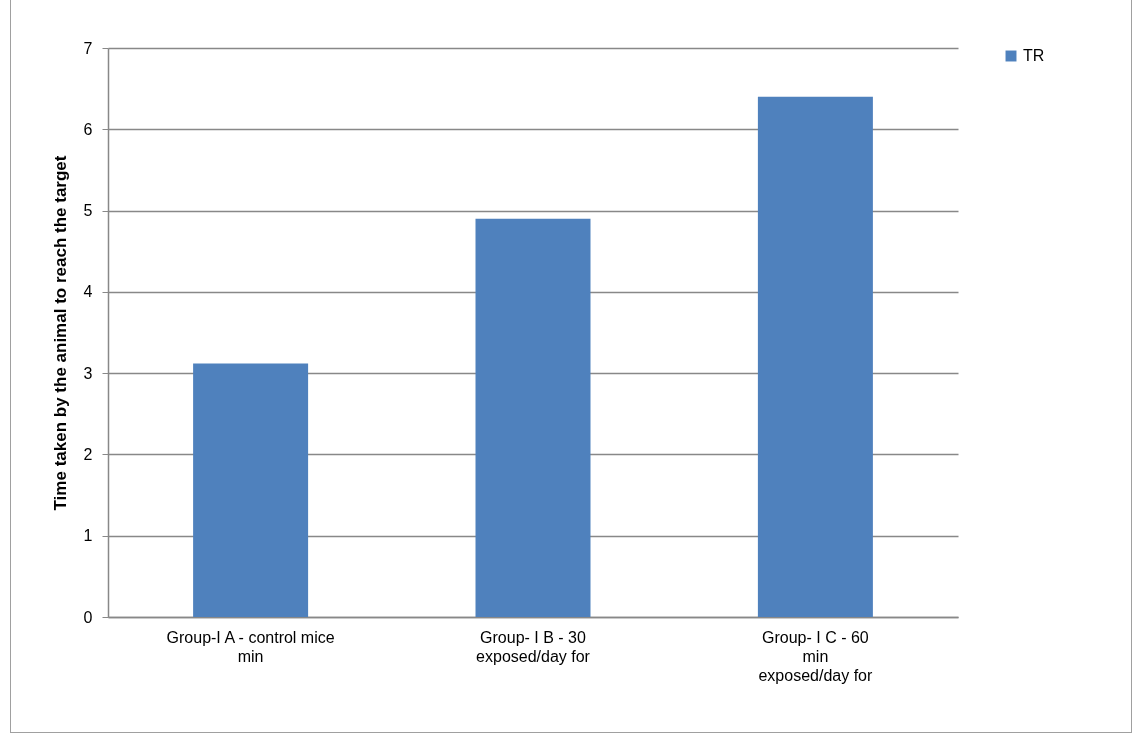 This screenshot has width=1136, height=735. Describe the element at coordinates (88, 48) in the screenshot. I see `y-tick-label: 7` at that location.